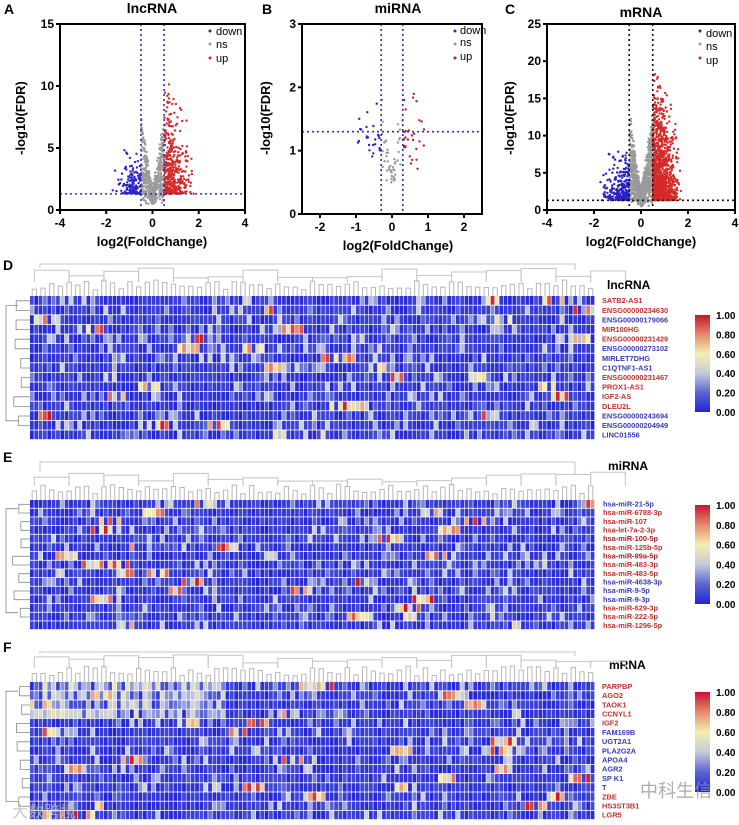 This screenshot has height=825, width=739. Describe the element at coordinates (700, 31) in the screenshot. I see `legend-marker-down` at that location.